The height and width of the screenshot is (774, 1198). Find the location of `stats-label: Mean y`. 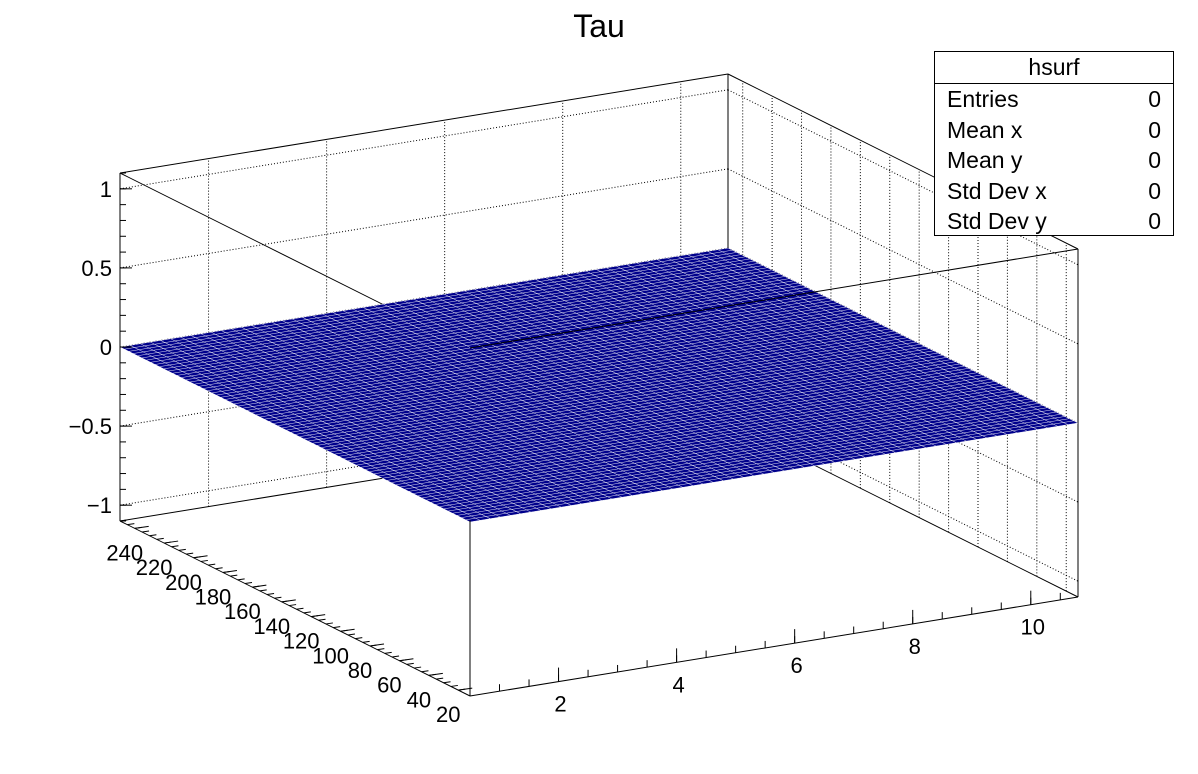

stats-label: Mean y is located at coordinates (985, 160).